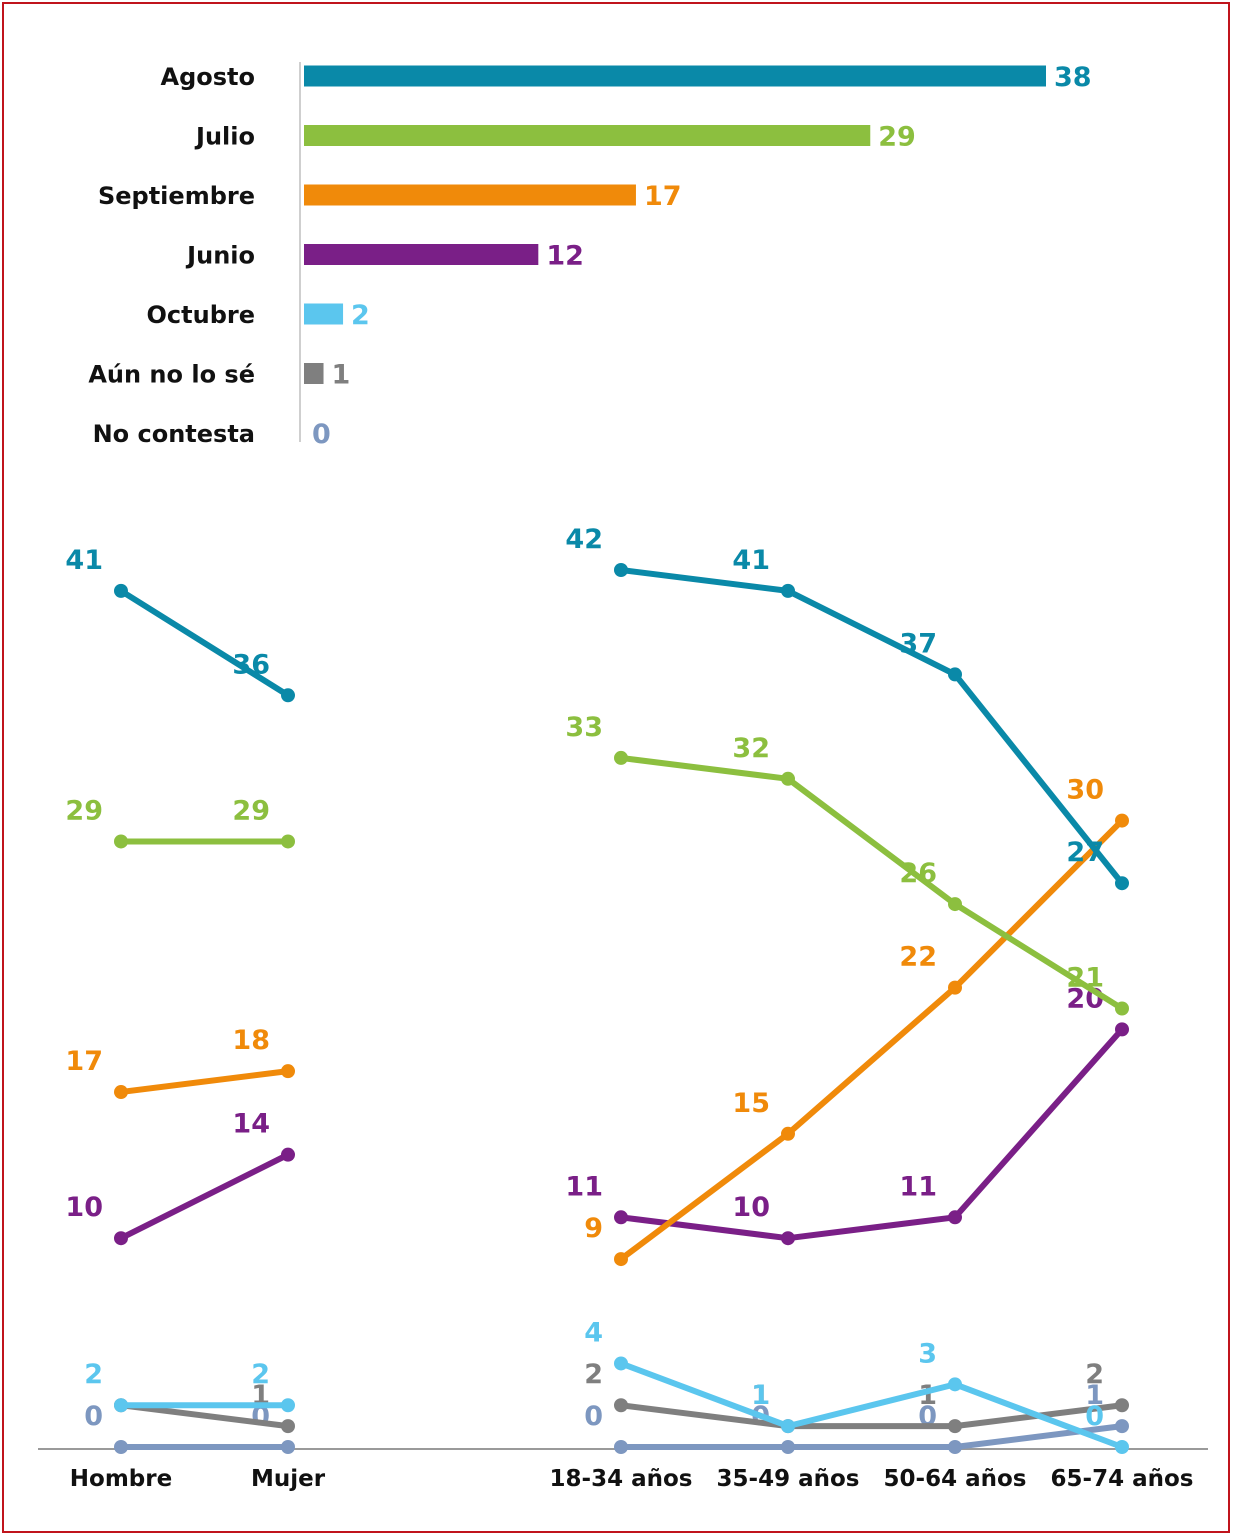 This screenshot has width=1234, height=1537. I want to click on bar-octubre, so click(324, 314).